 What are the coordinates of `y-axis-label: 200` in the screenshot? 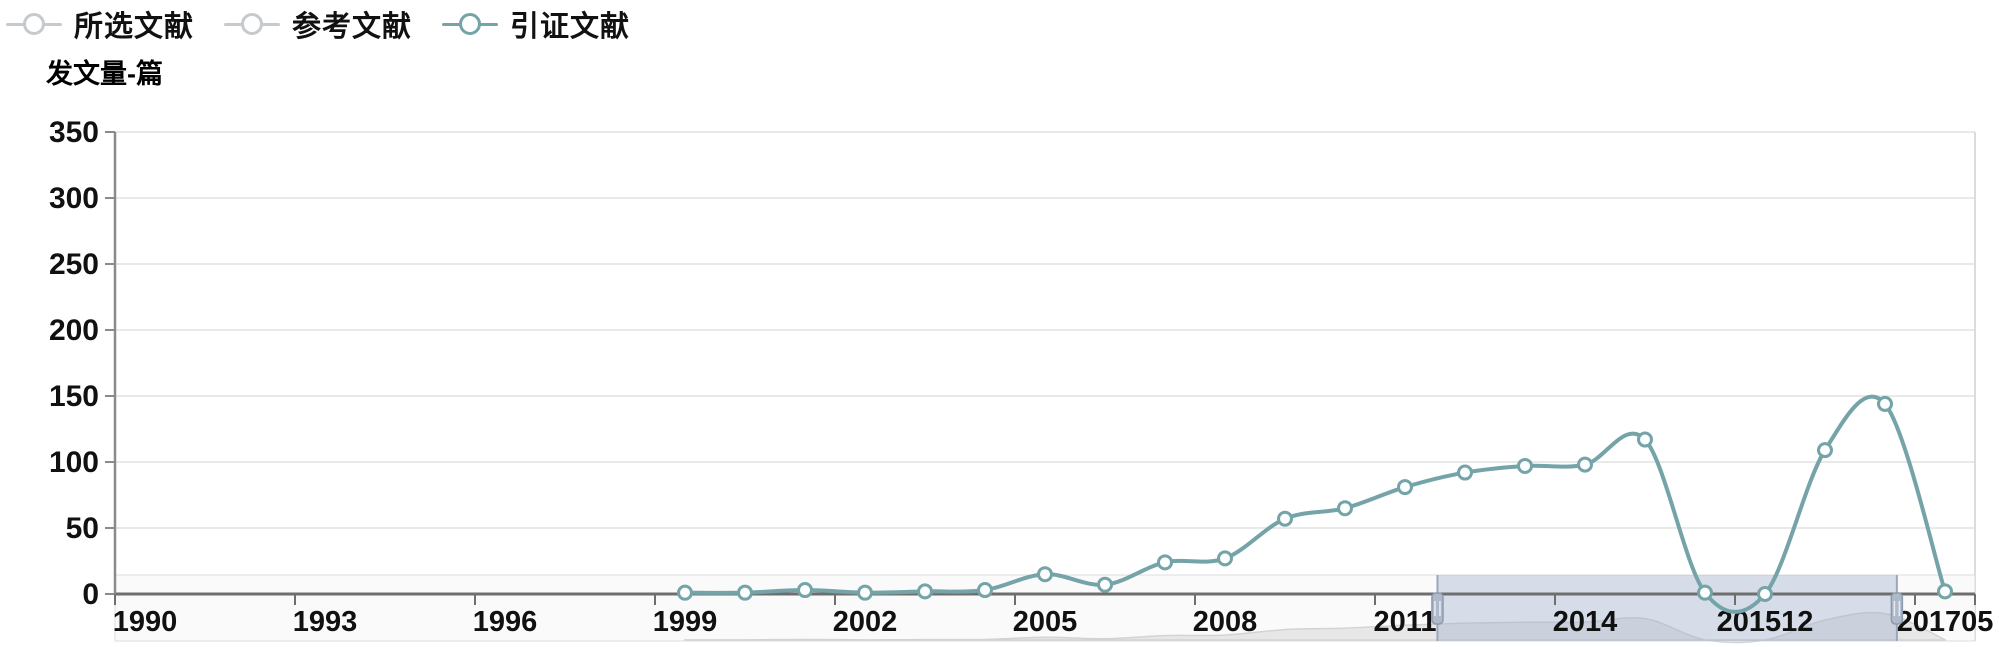 It's located at (74, 330).